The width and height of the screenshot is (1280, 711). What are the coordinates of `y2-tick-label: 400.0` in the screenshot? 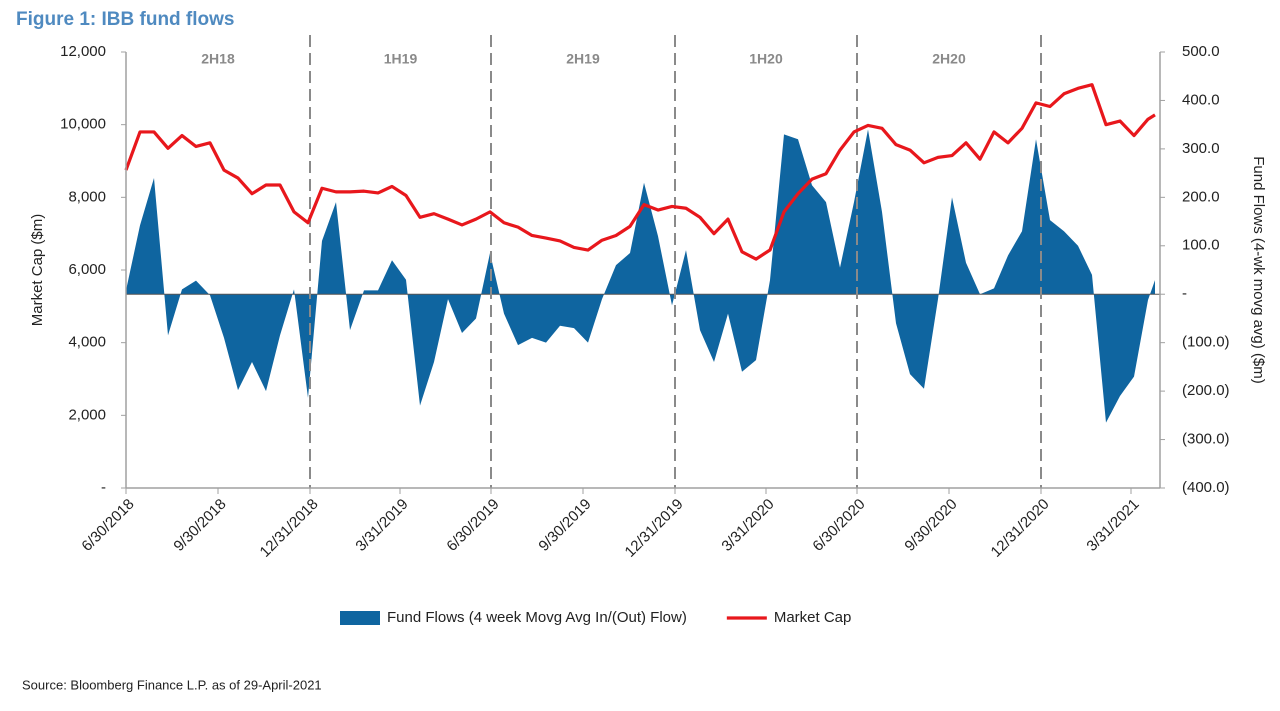 It's located at (1201, 99).